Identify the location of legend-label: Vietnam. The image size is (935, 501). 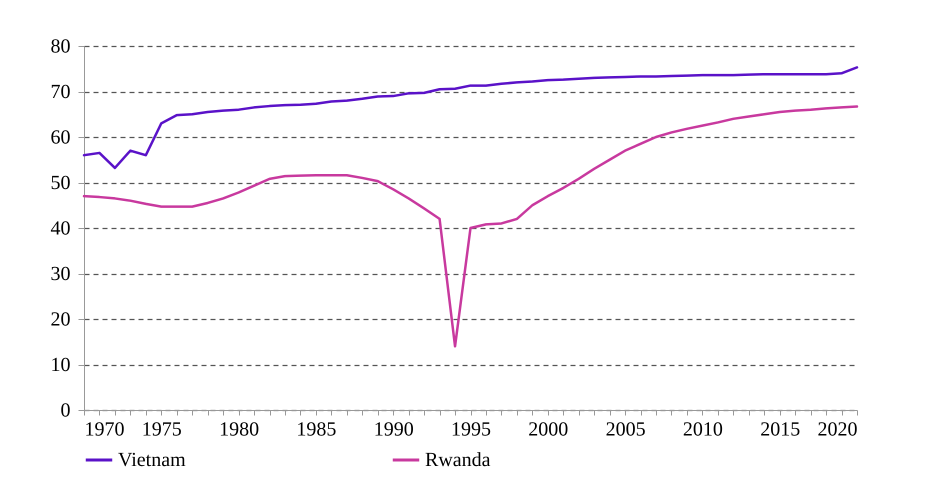
(152, 460).